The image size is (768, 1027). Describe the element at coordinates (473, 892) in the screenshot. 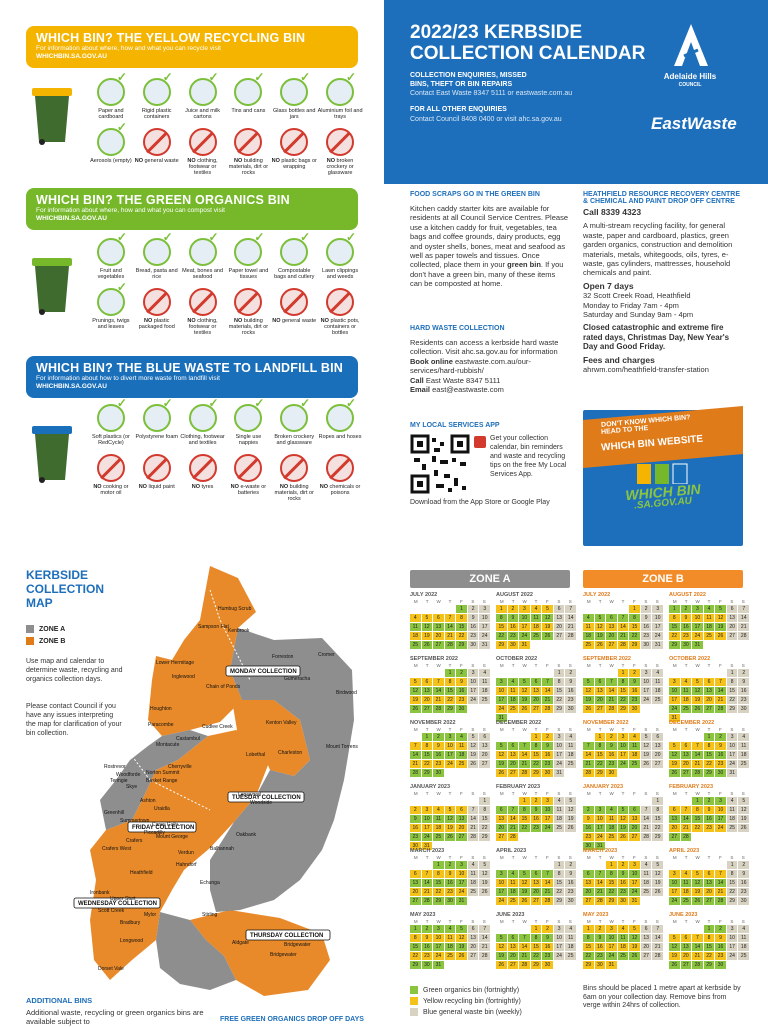

I see `day-cell: 25` at that location.